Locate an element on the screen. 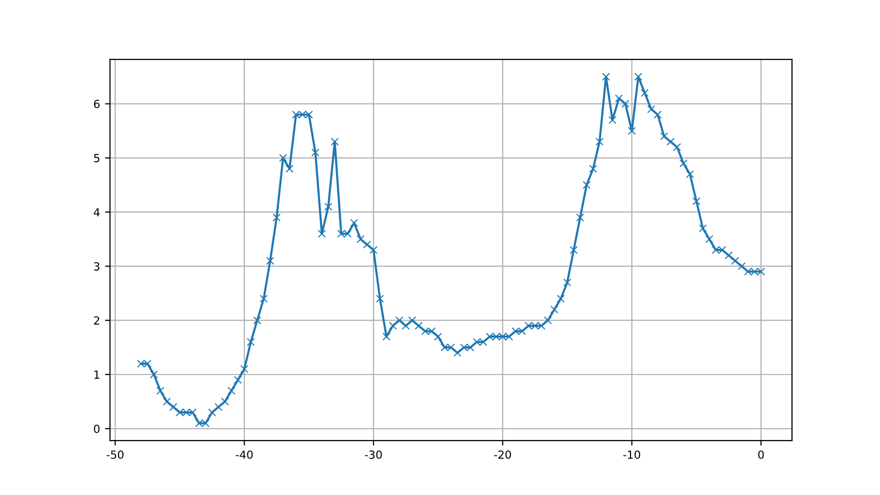 This screenshot has width=880, height=495. y-tick-label: 0 is located at coordinates (97, 429).